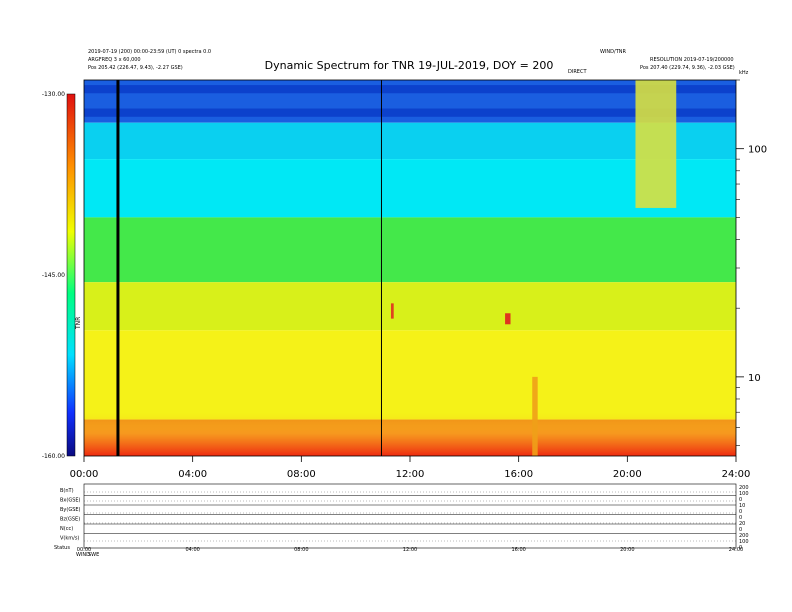 The image size is (792, 612). I want to click on aux-row-label: N(cc), so click(66, 529).